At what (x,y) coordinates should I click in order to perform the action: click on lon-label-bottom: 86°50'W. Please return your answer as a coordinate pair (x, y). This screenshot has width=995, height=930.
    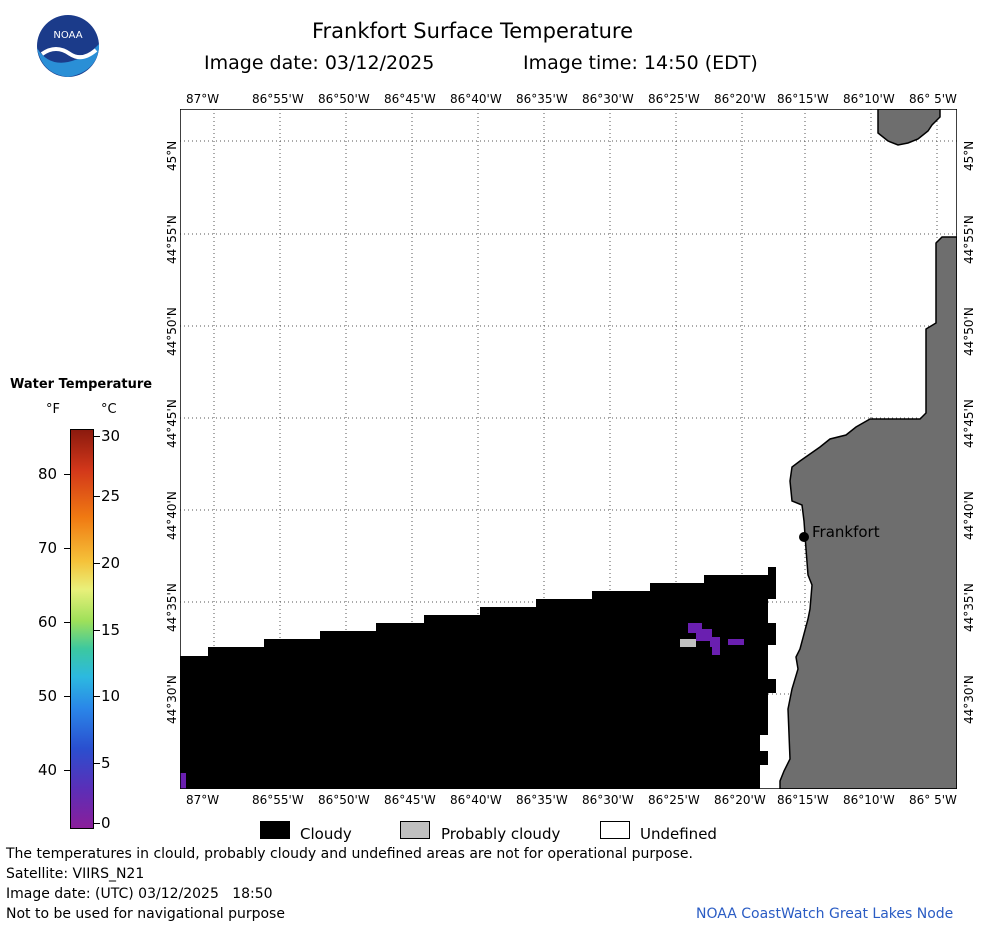
    Looking at the image, I should click on (344, 800).